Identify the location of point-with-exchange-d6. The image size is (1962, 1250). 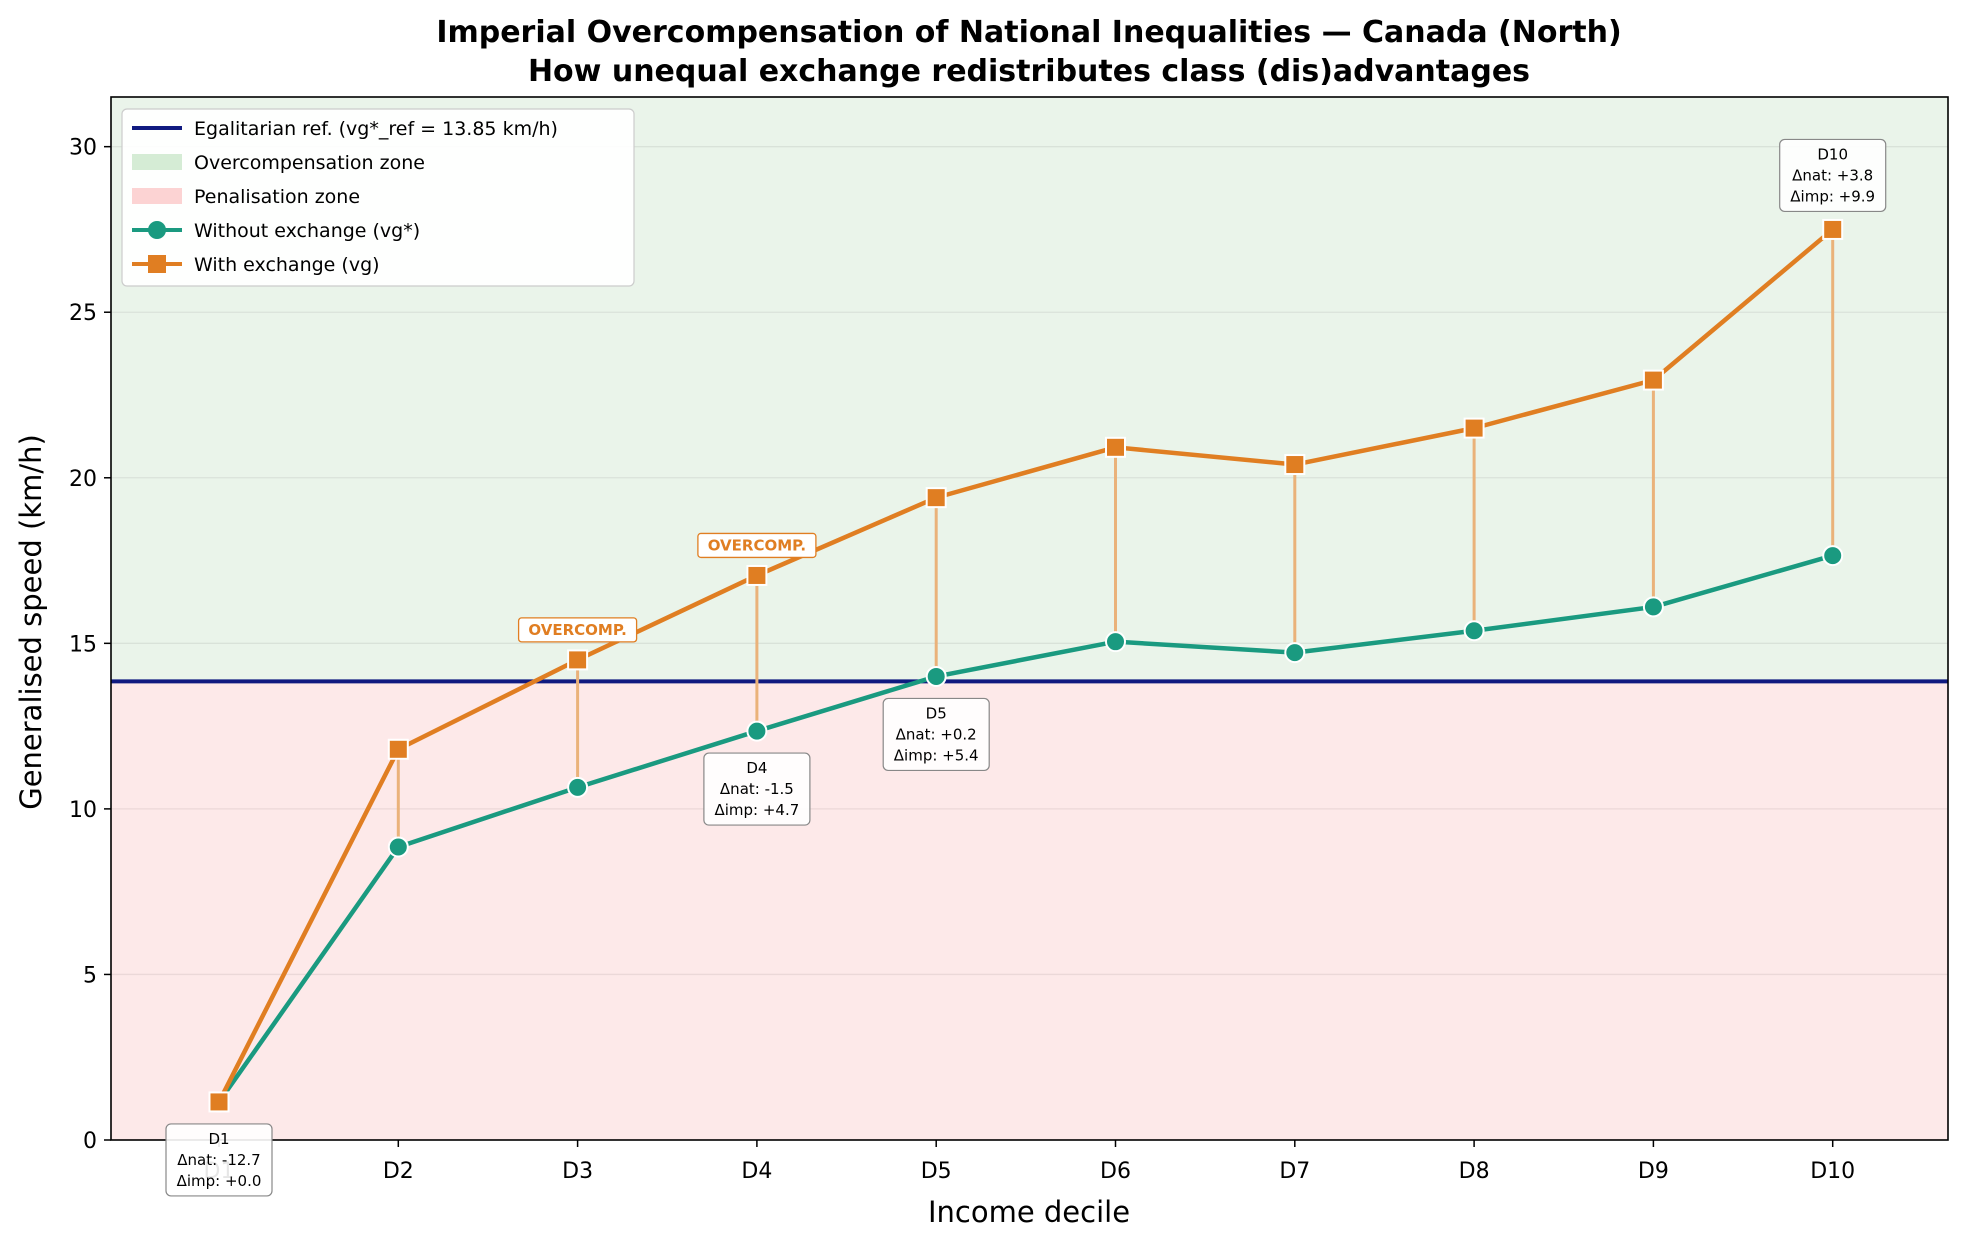
(1115, 447).